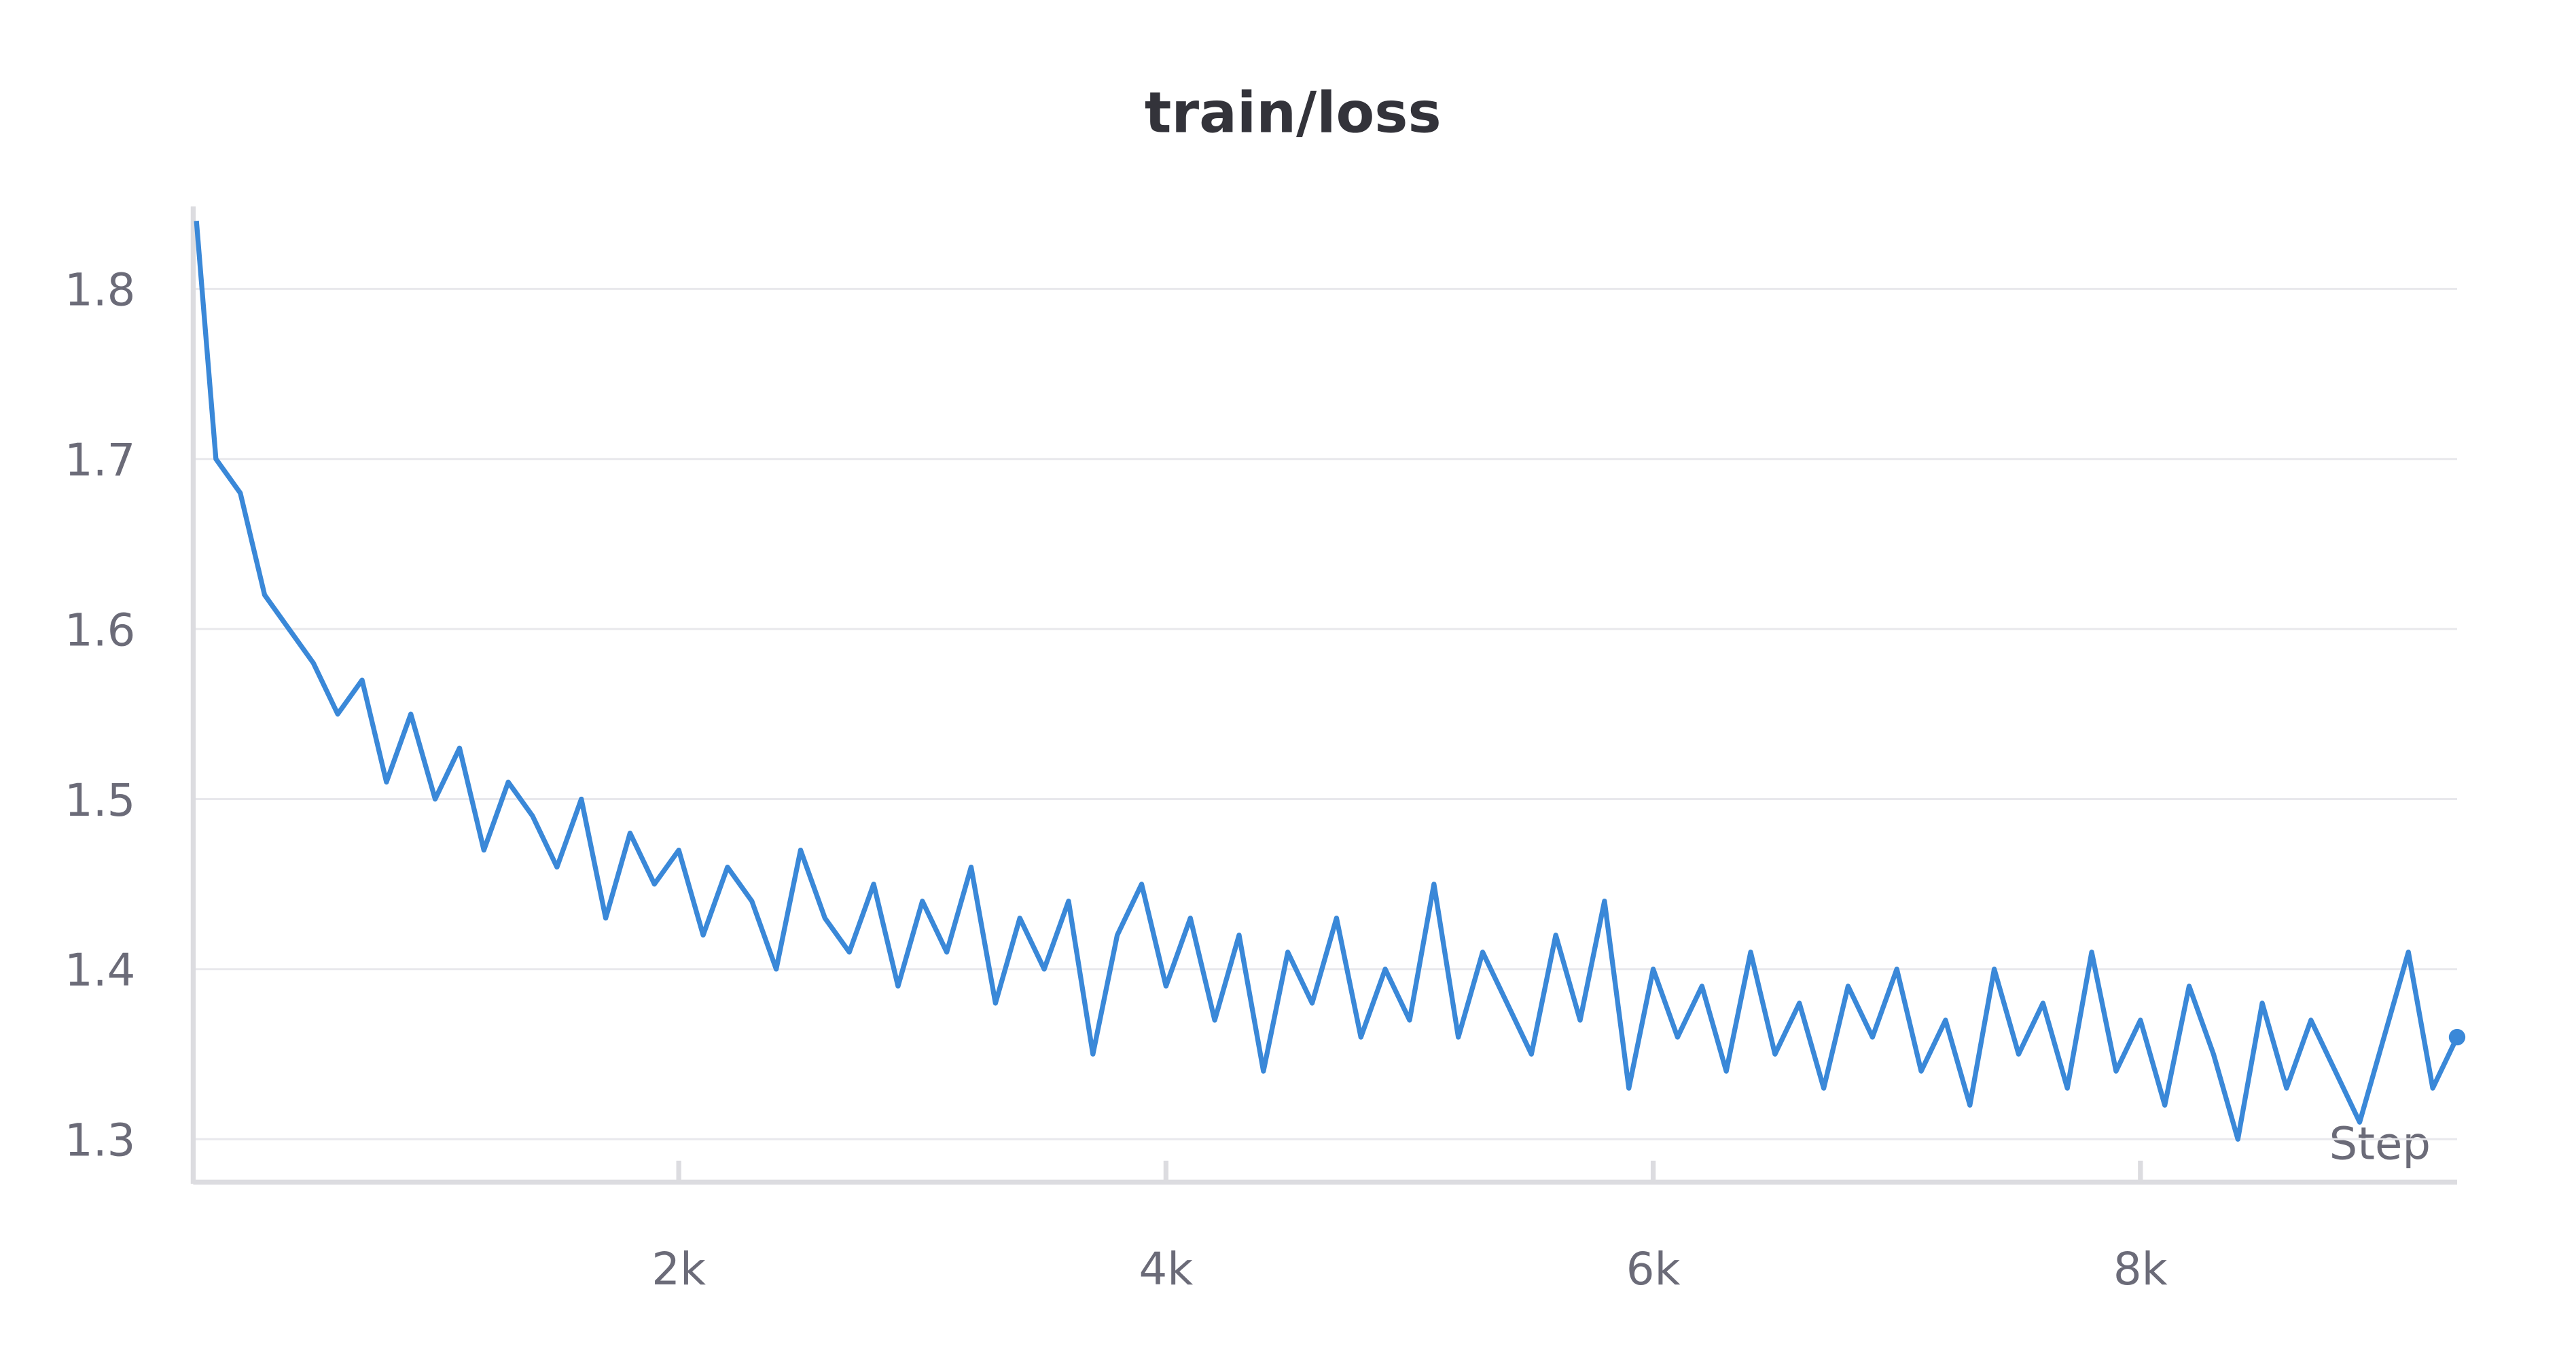  I want to click on y-tick-label: 1.3, so click(100, 1141).